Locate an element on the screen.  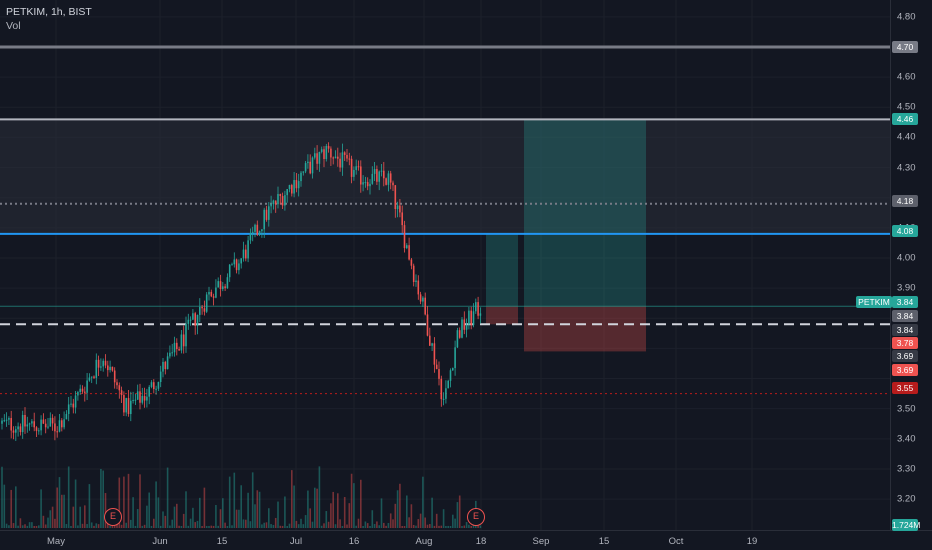
position-target-zone is located at coordinates (502, 270).